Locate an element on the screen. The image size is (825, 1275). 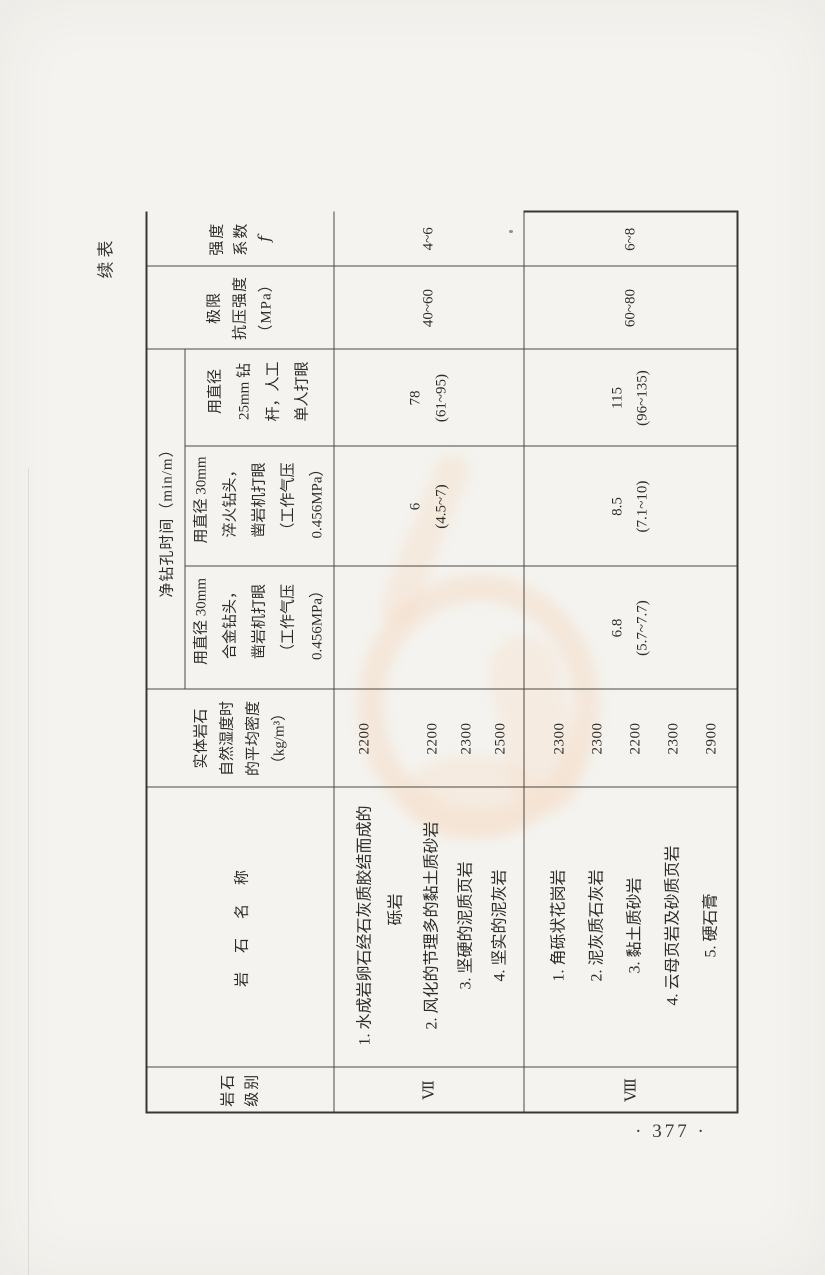
time-quenched-cell: 6 (4.5~7) is located at coordinates (429, 506).